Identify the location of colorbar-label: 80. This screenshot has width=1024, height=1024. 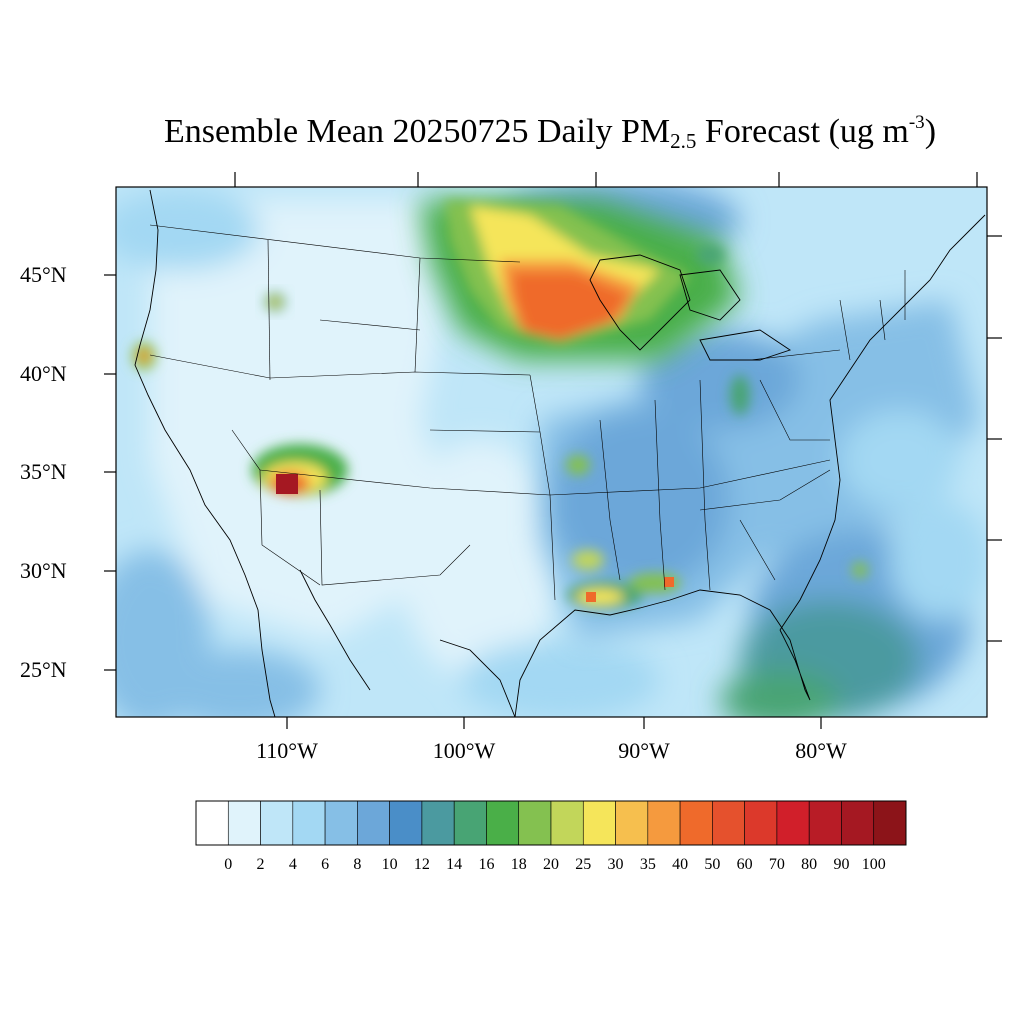
(809, 864).